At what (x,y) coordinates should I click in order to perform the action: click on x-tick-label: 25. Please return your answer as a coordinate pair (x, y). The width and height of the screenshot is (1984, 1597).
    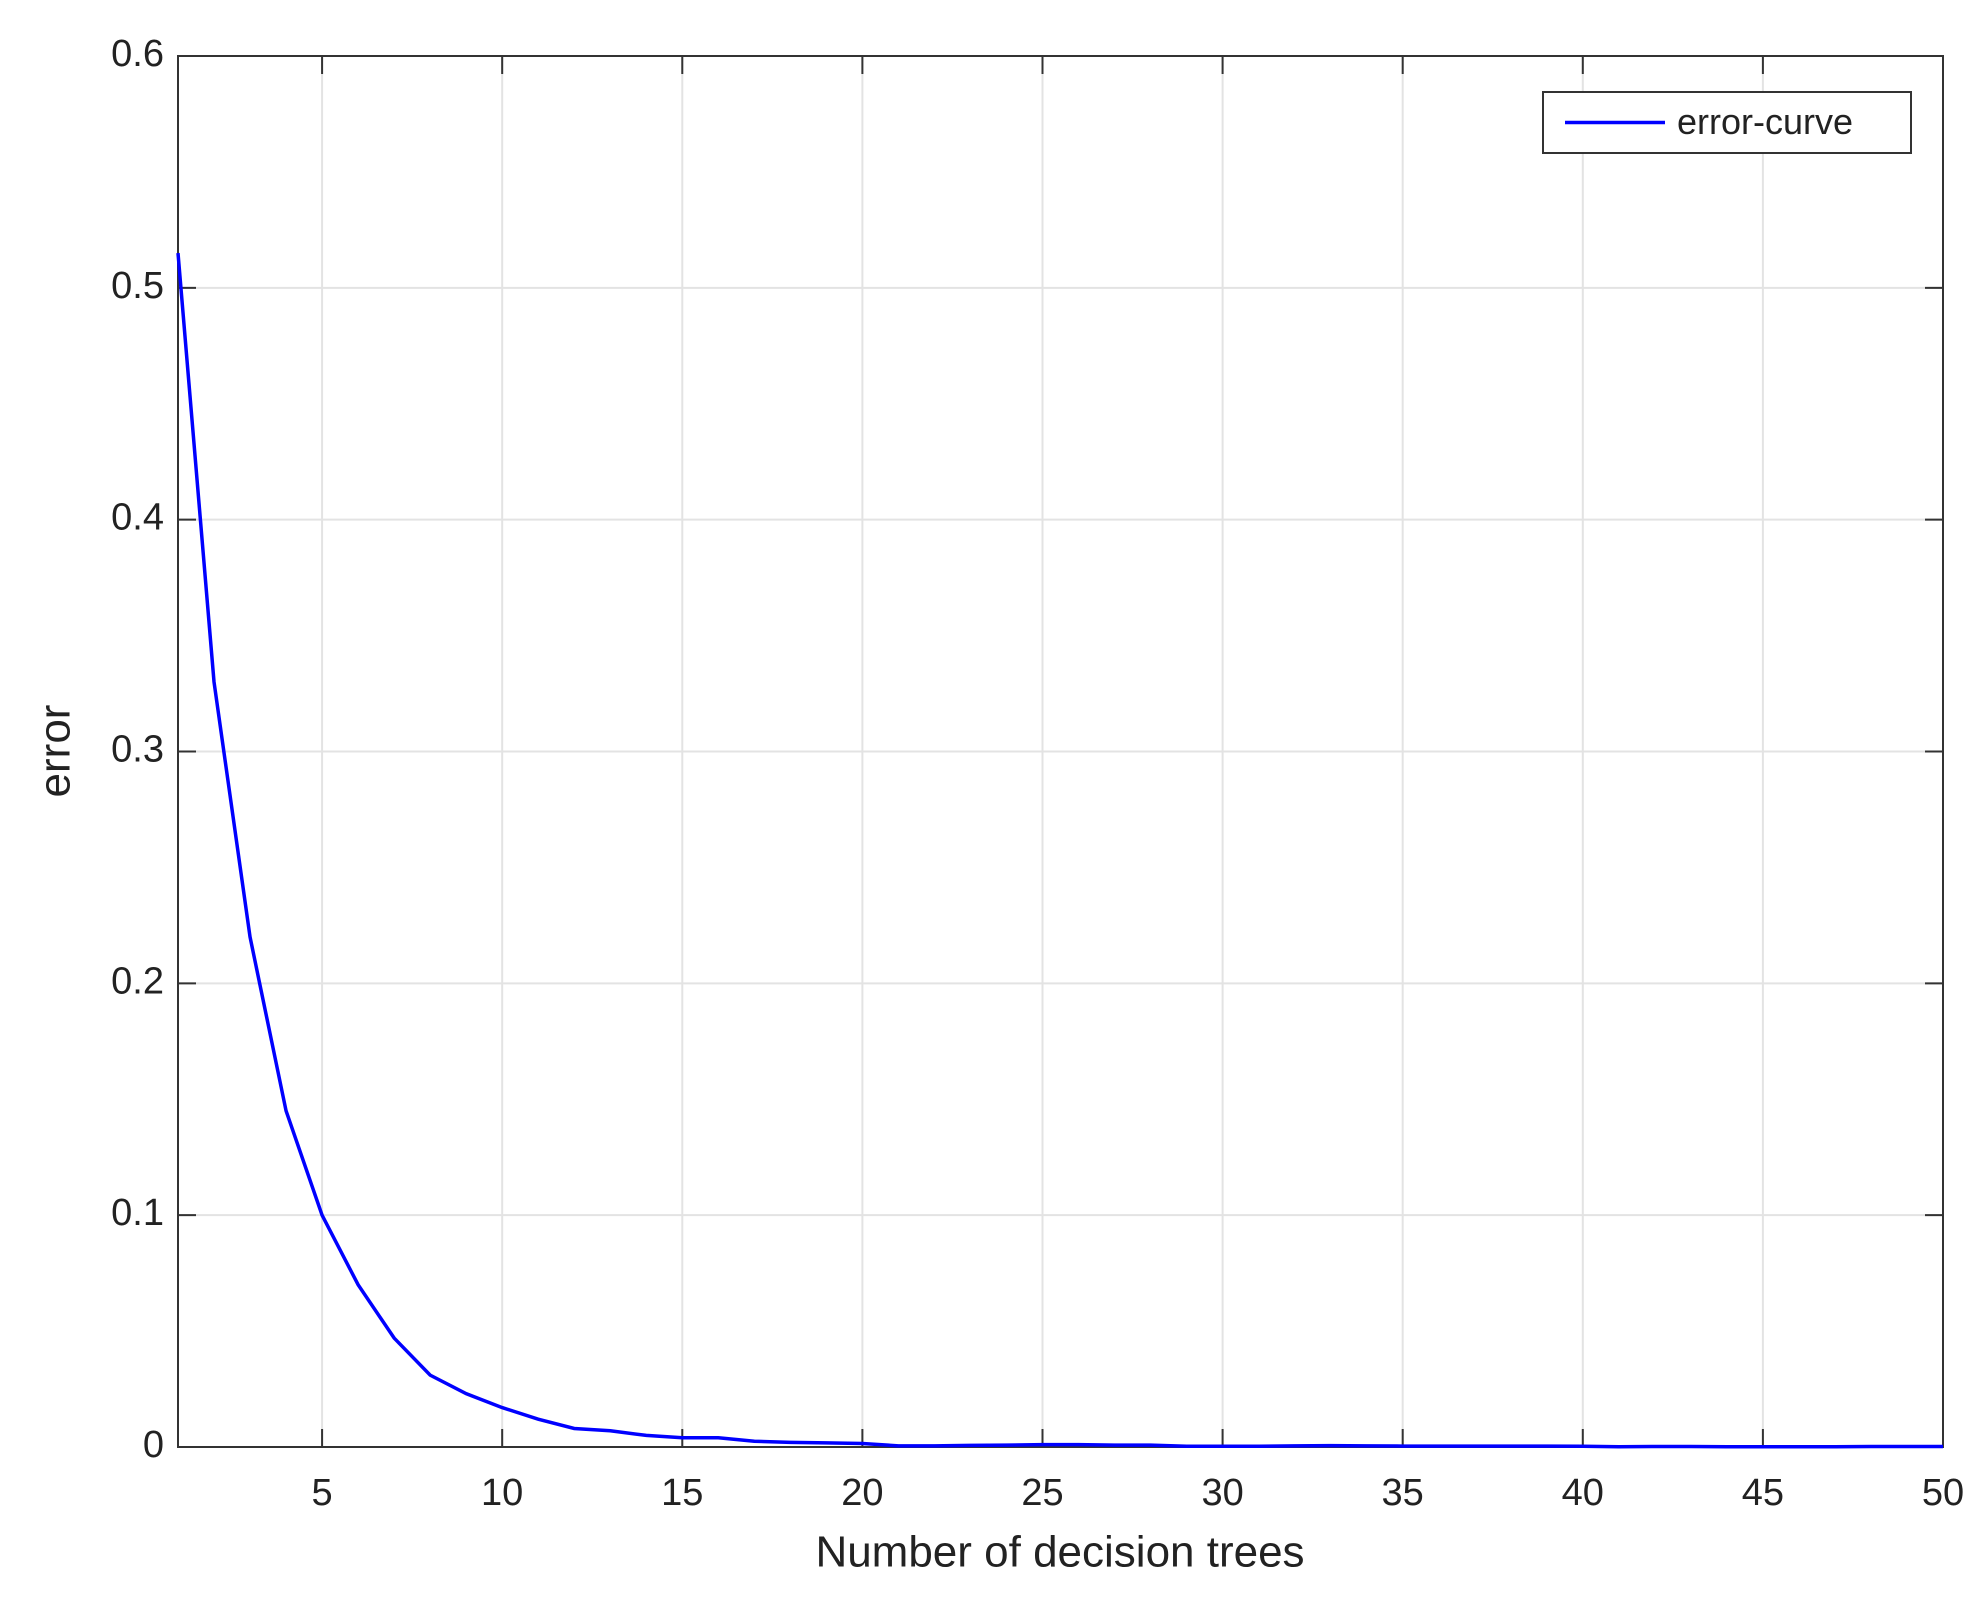
    Looking at the image, I should click on (1042, 1493).